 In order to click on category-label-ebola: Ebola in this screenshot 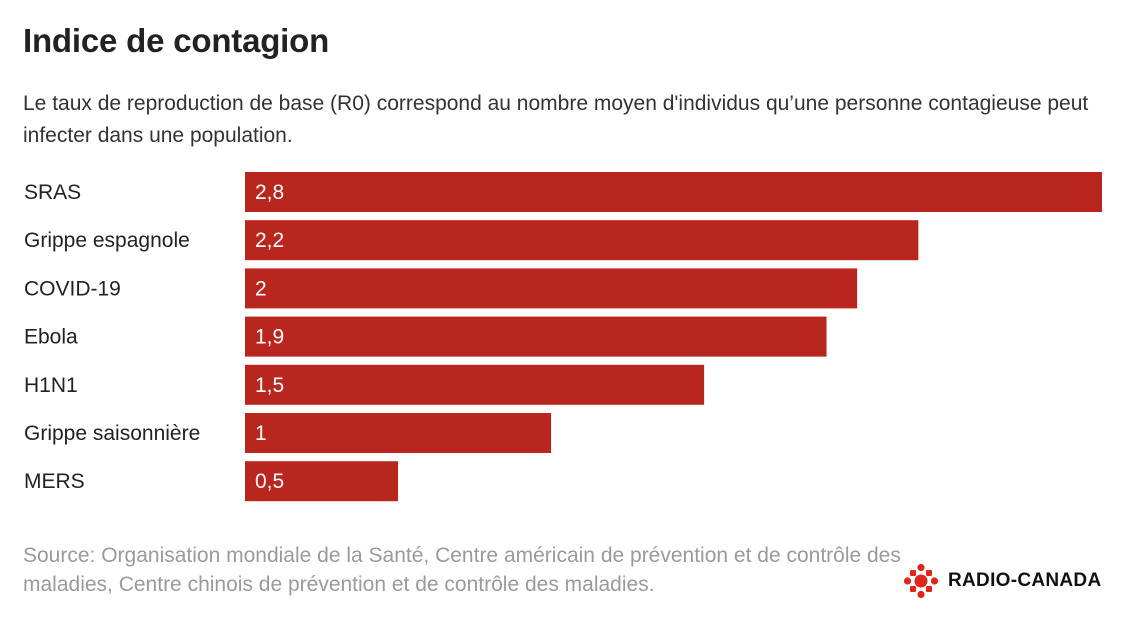, I will do `click(51, 337)`.